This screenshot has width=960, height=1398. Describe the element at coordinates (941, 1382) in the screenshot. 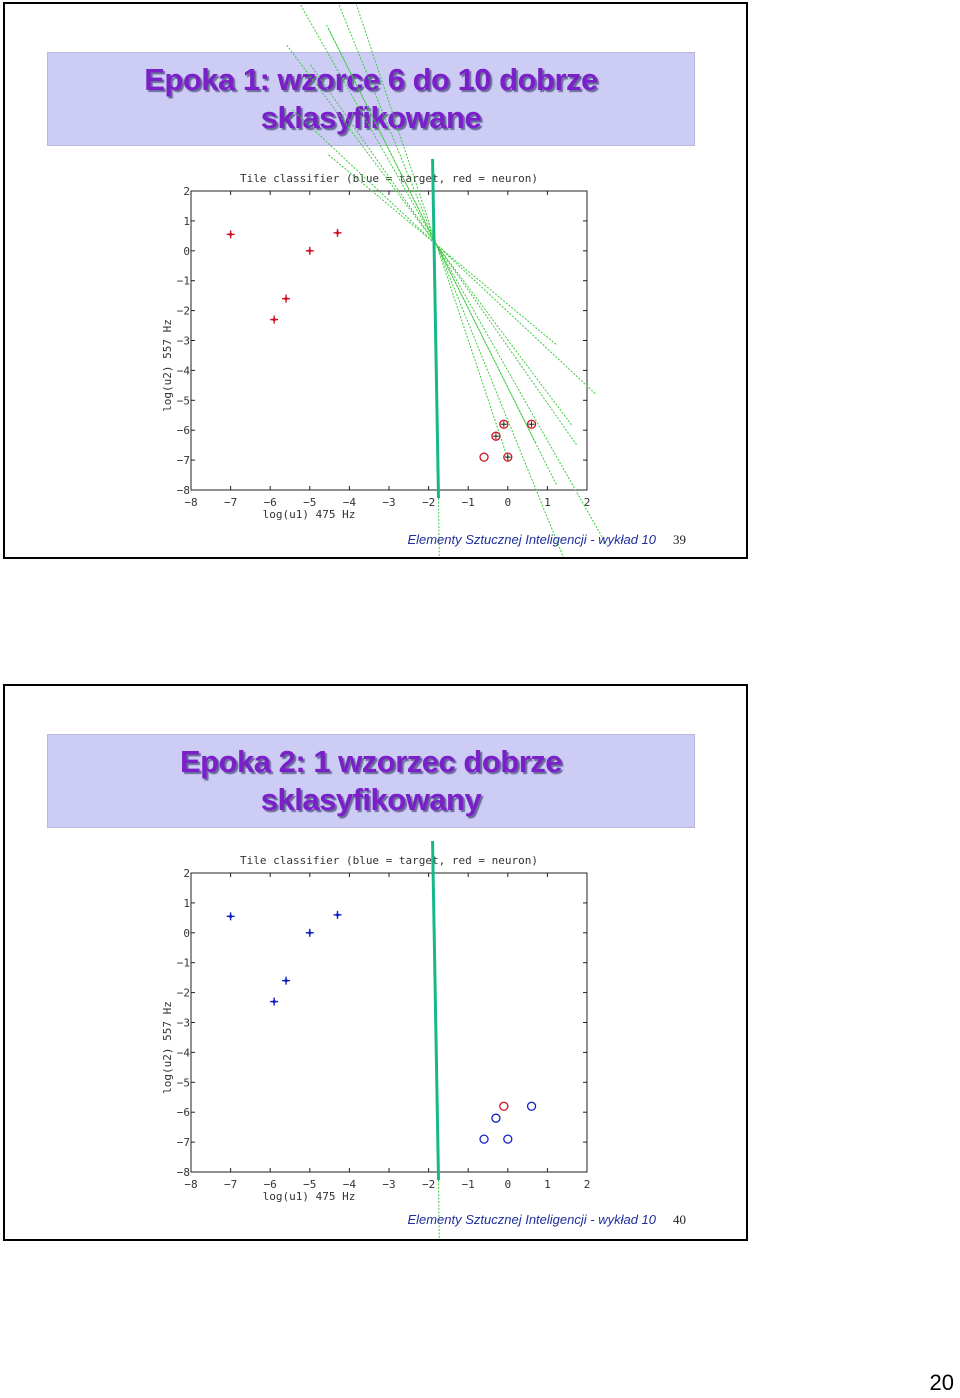

I see `page-number: 20` at that location.